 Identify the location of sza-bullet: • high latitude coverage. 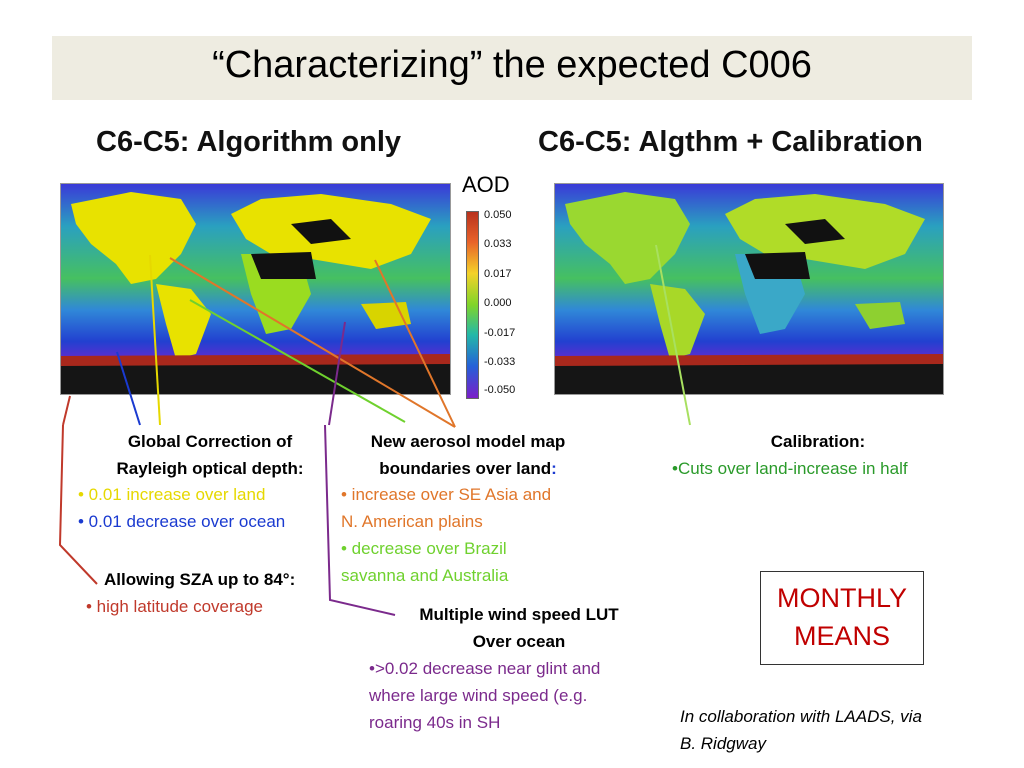
(175, 606).